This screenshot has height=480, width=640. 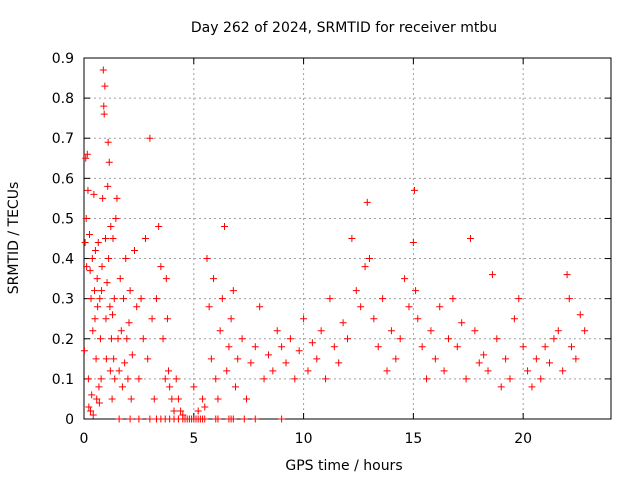 What do you see at coordinates (63, 99) in the screenshot?
I see `y-tick-label: 0.8` at bounding box center [63, 99].